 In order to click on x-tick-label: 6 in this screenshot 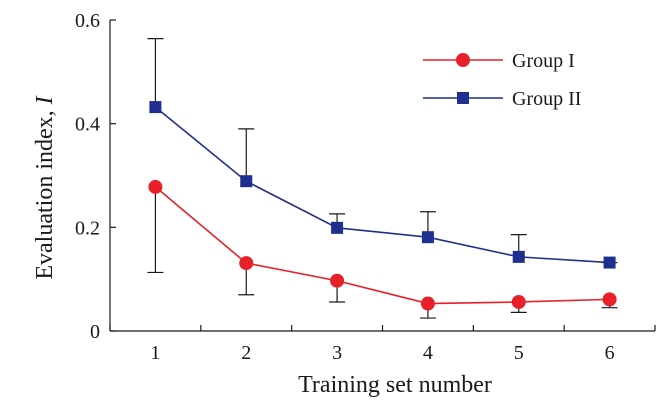, I will do `click(610, 353)`.